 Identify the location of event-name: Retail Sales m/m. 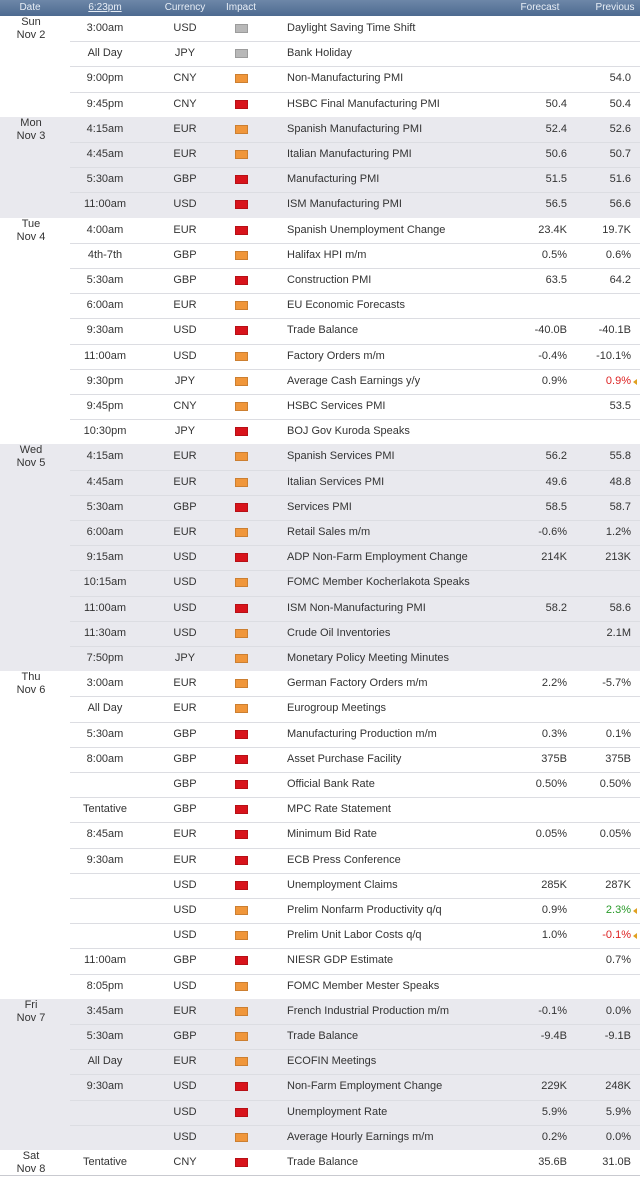
(329, 531).